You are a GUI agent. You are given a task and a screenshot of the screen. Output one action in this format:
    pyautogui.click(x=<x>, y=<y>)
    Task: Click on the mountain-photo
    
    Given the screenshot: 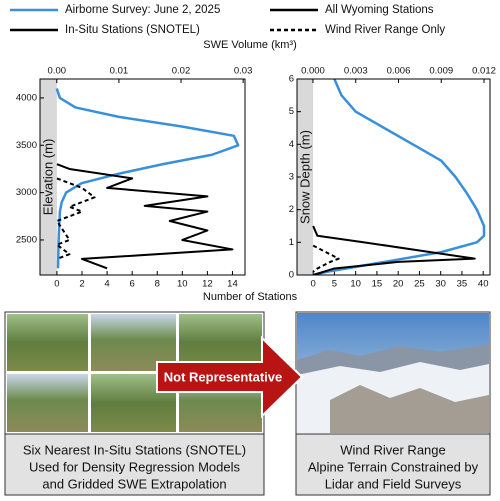 What is the action you would take?
    pyautogui.click(x=393, y=403)
    